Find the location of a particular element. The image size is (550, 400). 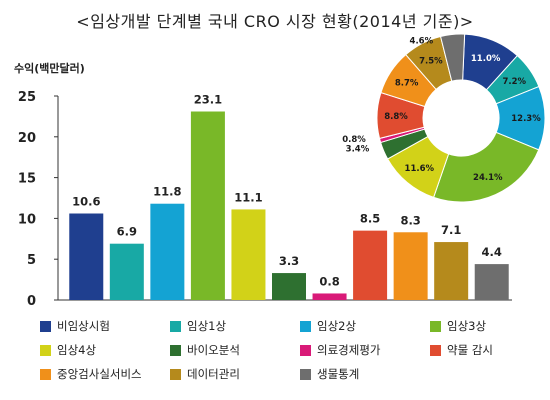

bar-value-label: 10.6 is located at coordinates (86, 202).